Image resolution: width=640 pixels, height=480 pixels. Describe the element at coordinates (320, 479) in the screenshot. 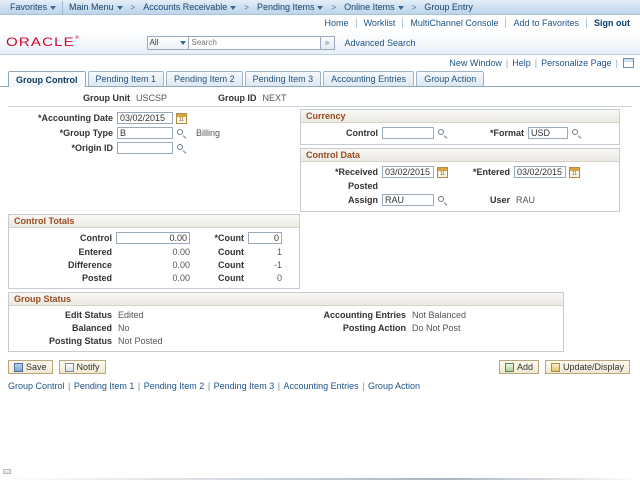

I see `window-bottom-edge` at that location.